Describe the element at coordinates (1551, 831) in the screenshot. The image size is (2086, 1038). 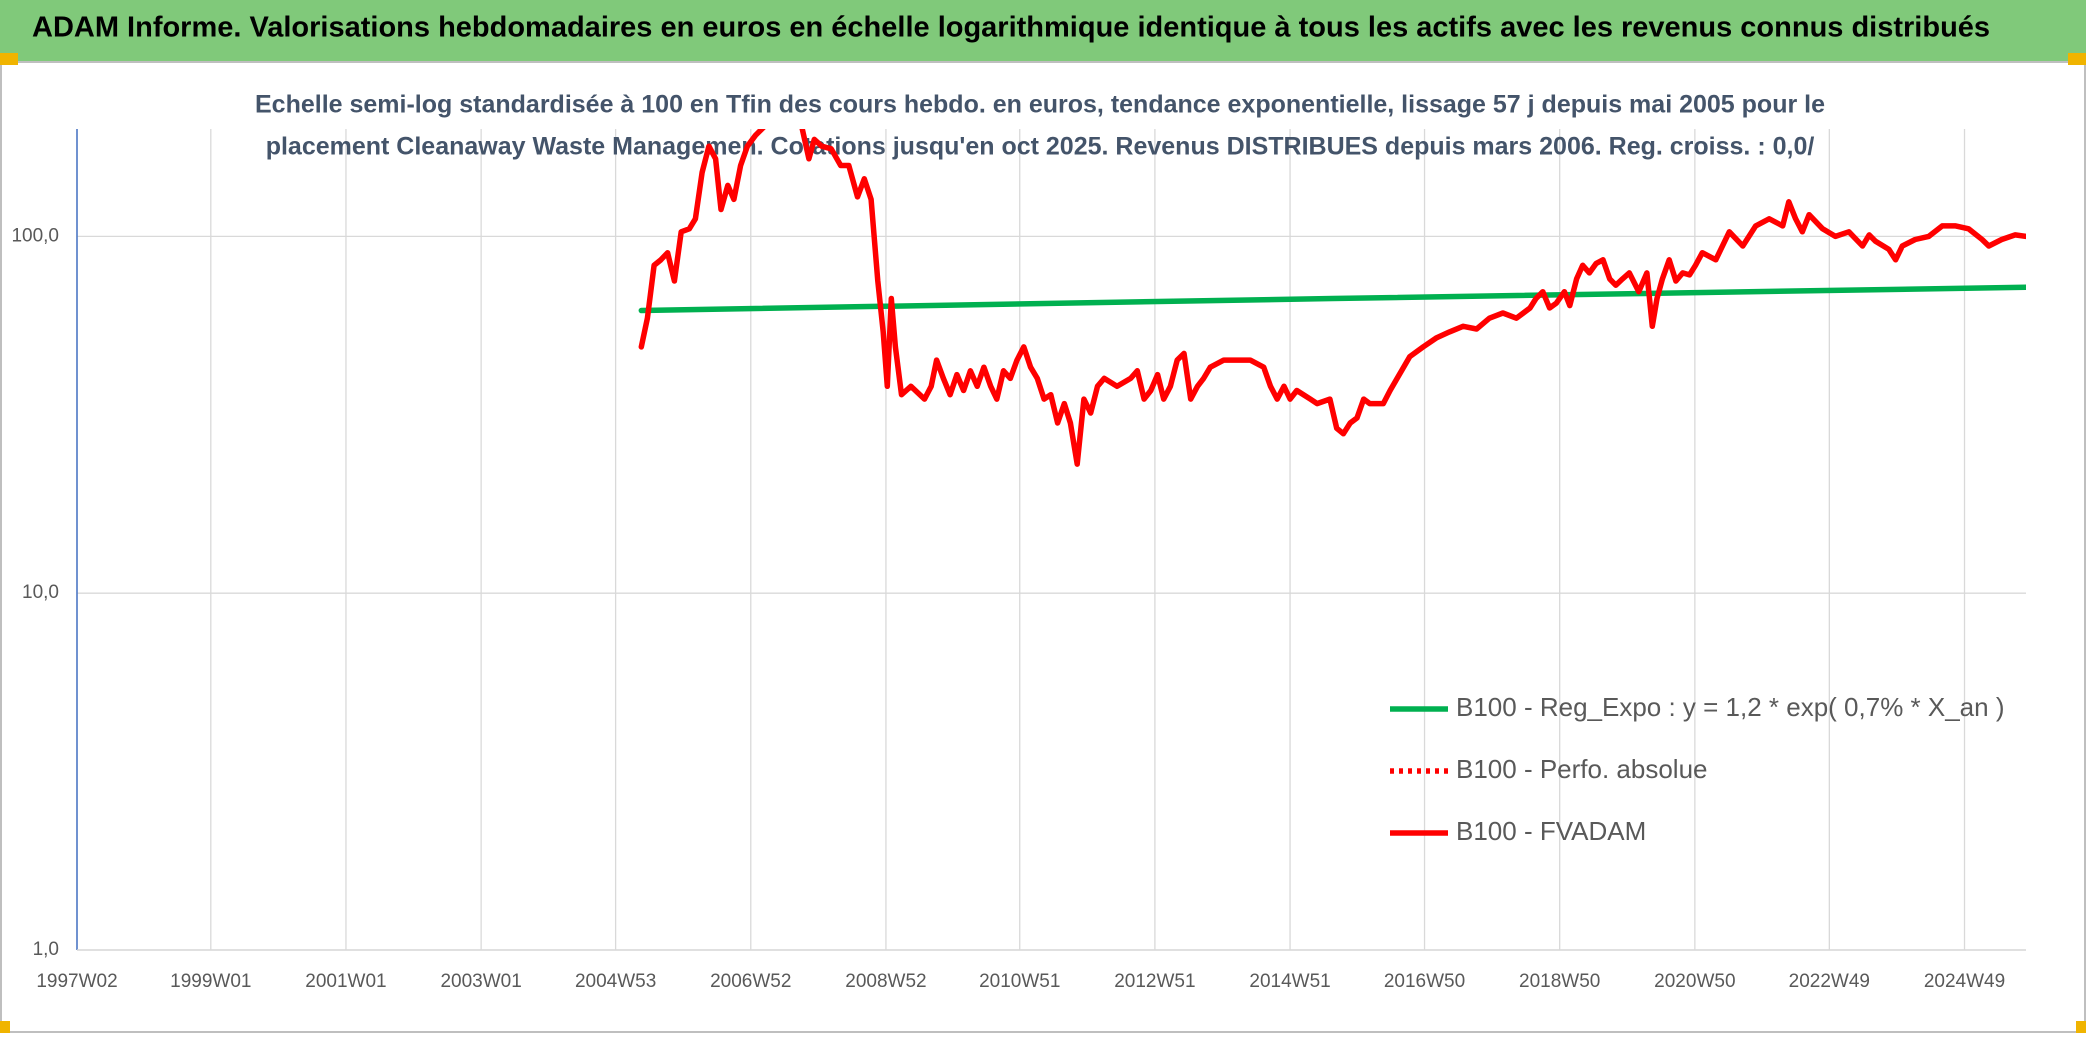
I see `legend-label: B100 - FVADAM` at that location.